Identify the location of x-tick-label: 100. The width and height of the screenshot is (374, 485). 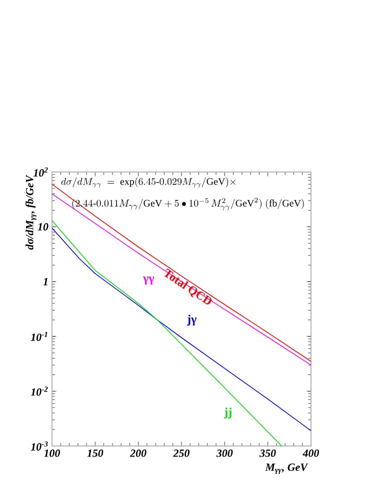
(52, 453).